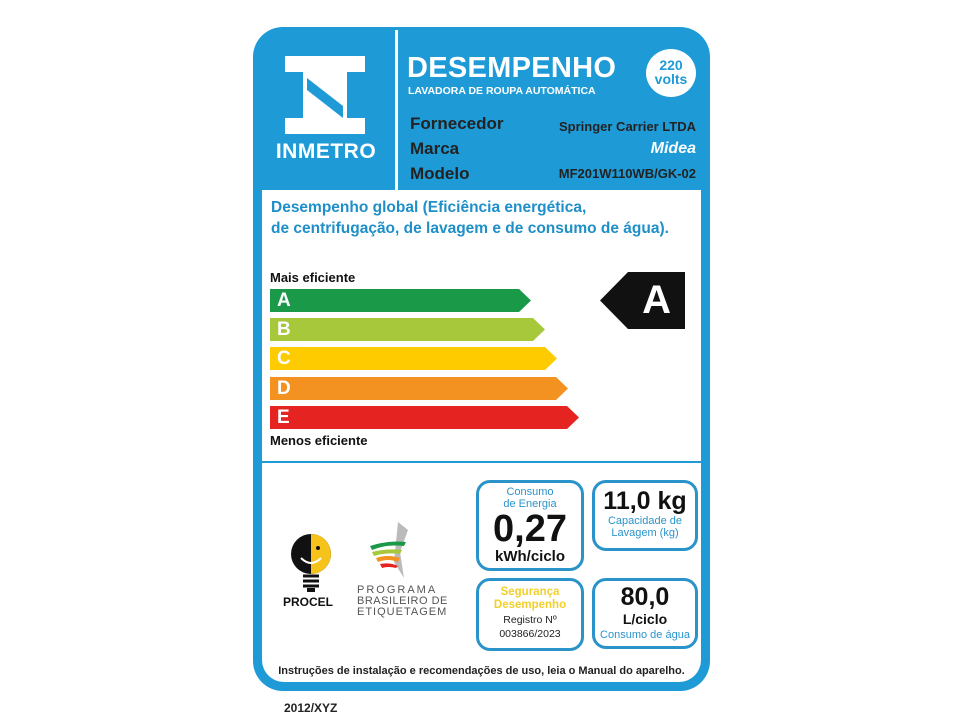 This screenshot has height=720, width=961. What do you see at coordinates (402, 612) in the screenshot?
I see `pbe-line: ETIQUETAGEM` at bounding box center [402, 612].